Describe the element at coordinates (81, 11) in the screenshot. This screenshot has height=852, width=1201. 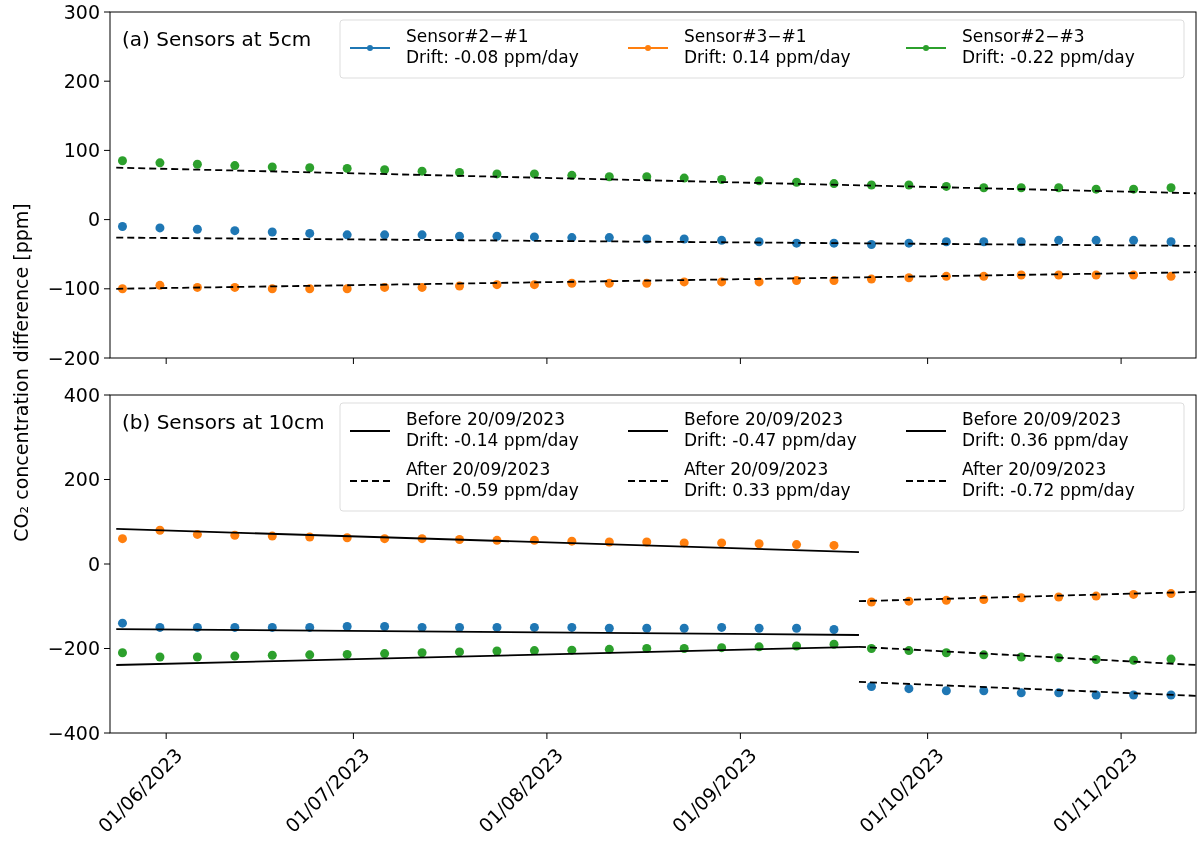
I see `y-tick-label: 300` at that location.